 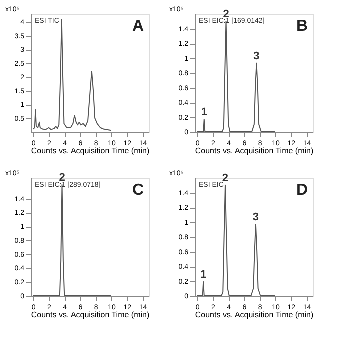 I want to click on annotation: C, so click(x=138, y=190).